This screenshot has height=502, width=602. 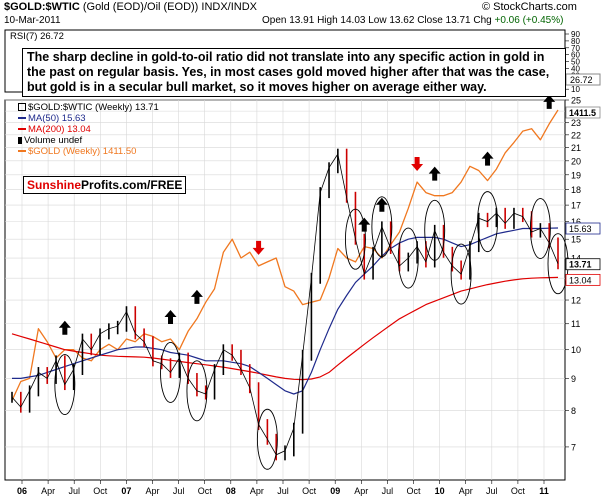 I want to click on y-tick-label: 7, so click(x=573, y=447).